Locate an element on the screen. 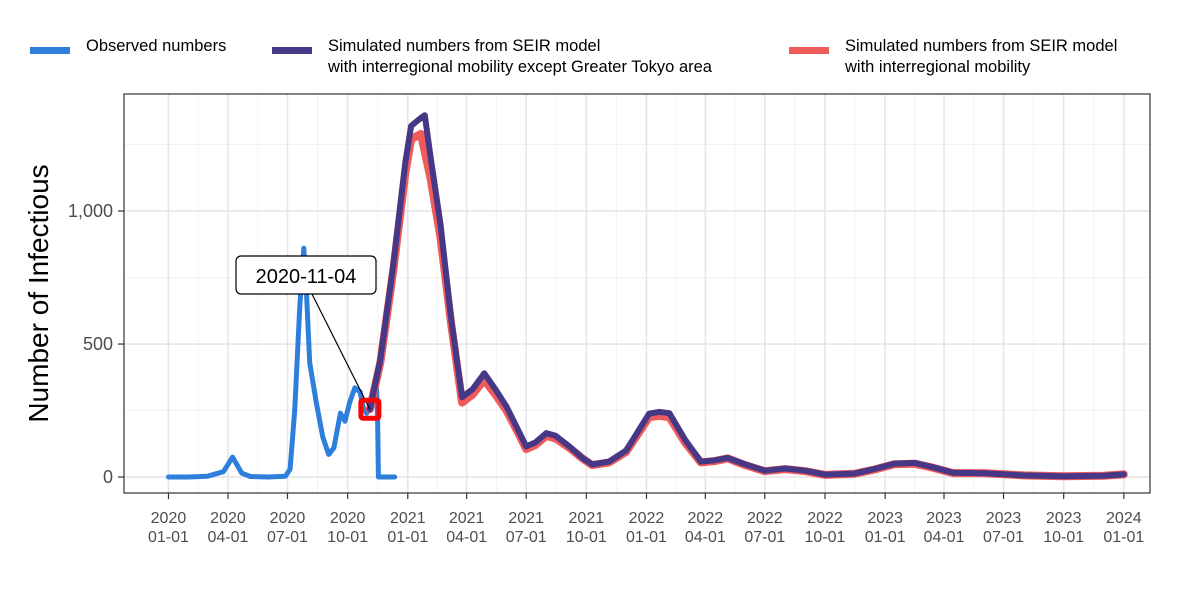  annotation-layer: 2020-11-04 is located at coordinates (308, 338).